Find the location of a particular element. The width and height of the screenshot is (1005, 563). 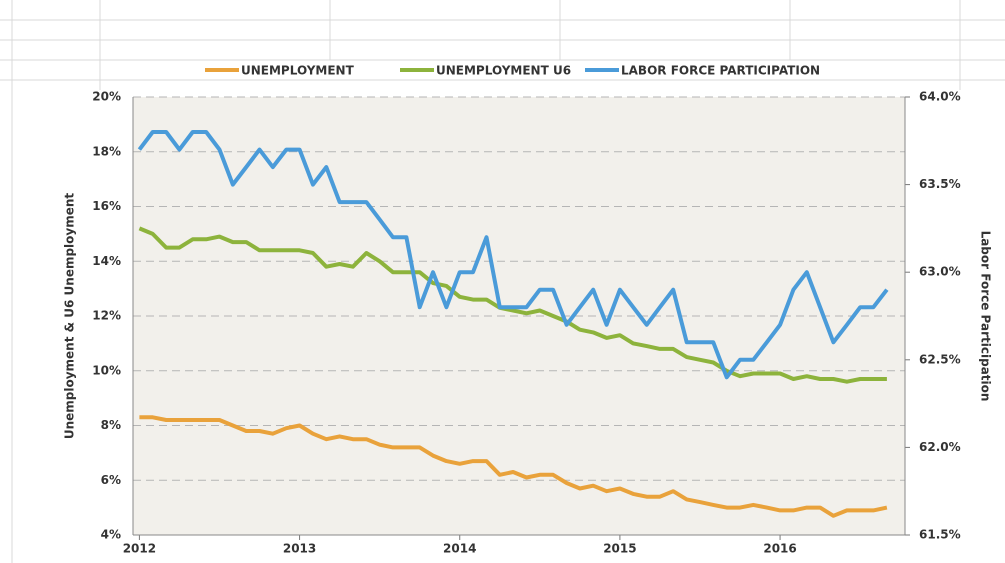

y-tick-label: 12% is located at coordinates (106, 316).